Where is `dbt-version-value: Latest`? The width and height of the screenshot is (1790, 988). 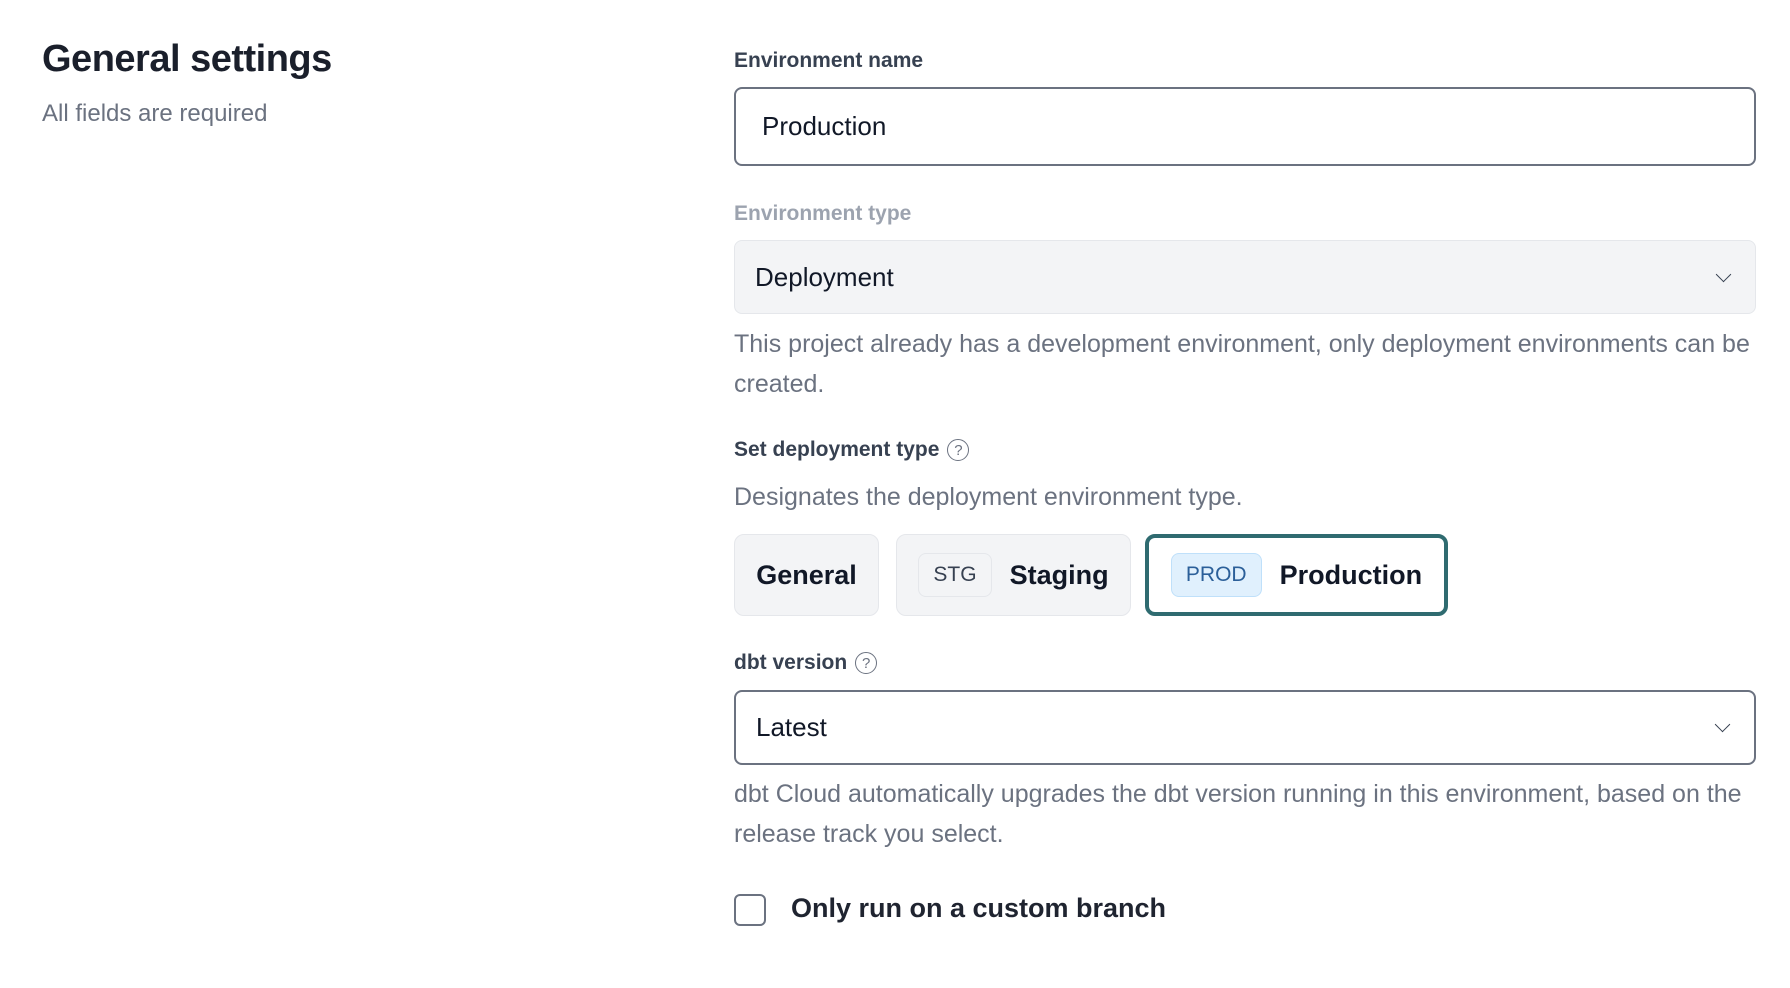
dbt-version-value: Latest is located at coordinates (791, 727).